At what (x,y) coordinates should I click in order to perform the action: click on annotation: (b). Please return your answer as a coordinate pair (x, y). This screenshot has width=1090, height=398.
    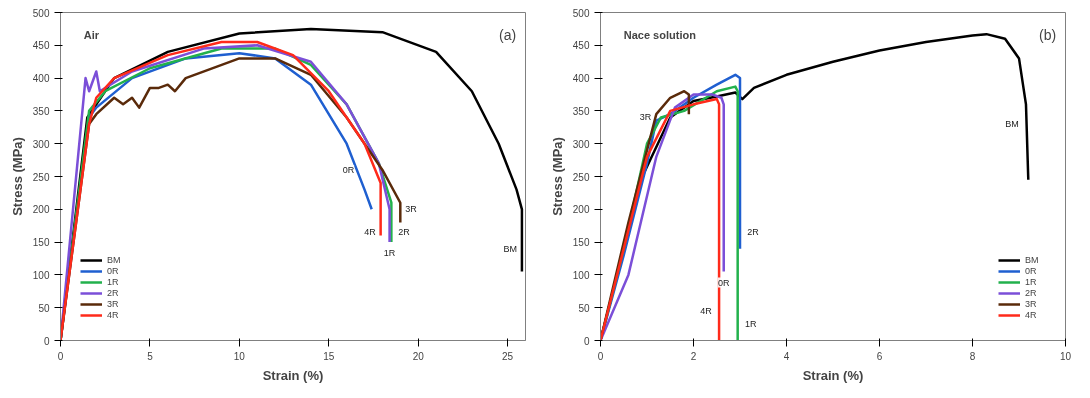
    Looking at the image, I should click on (1048, 35).